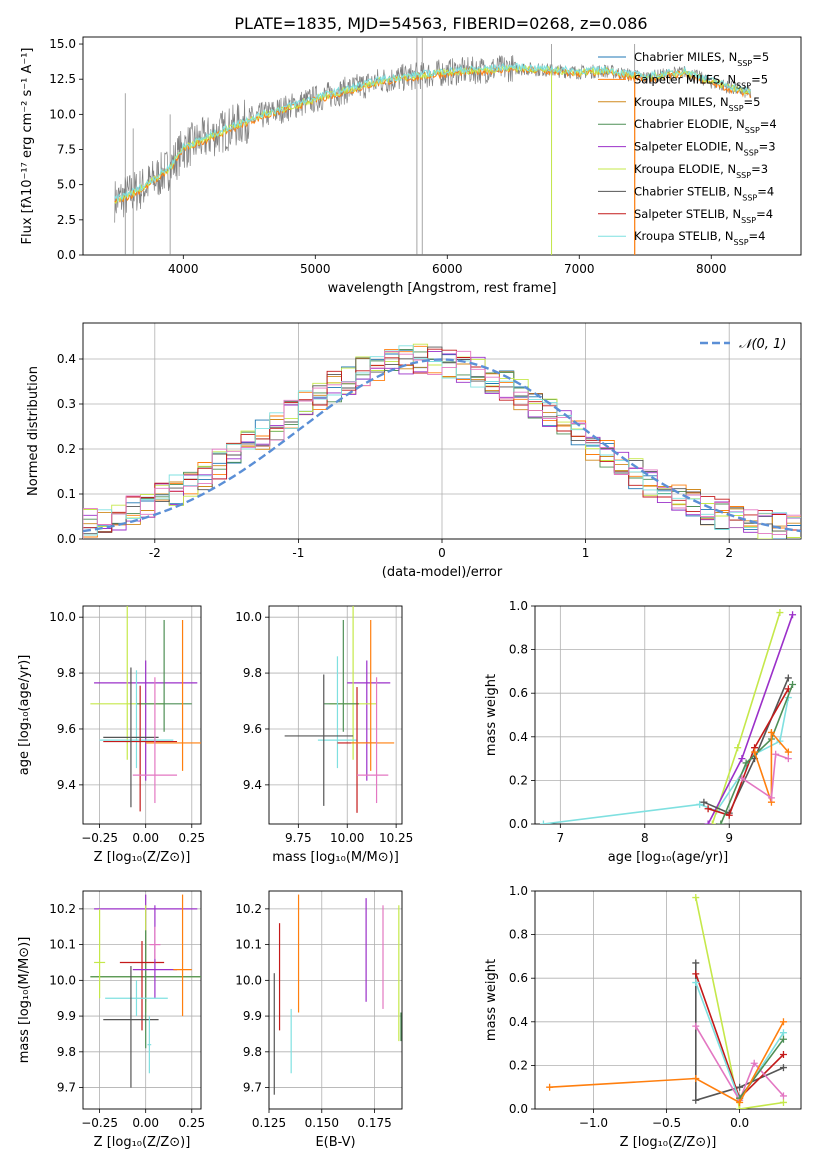 This screenshot has height=1170, width=819. Describe the element at coordinates (142, 1142) in the screenshot. I see `mass_vs_Z-xlabel: Z [log₁₀(Z/Z⊙)]` at that location.